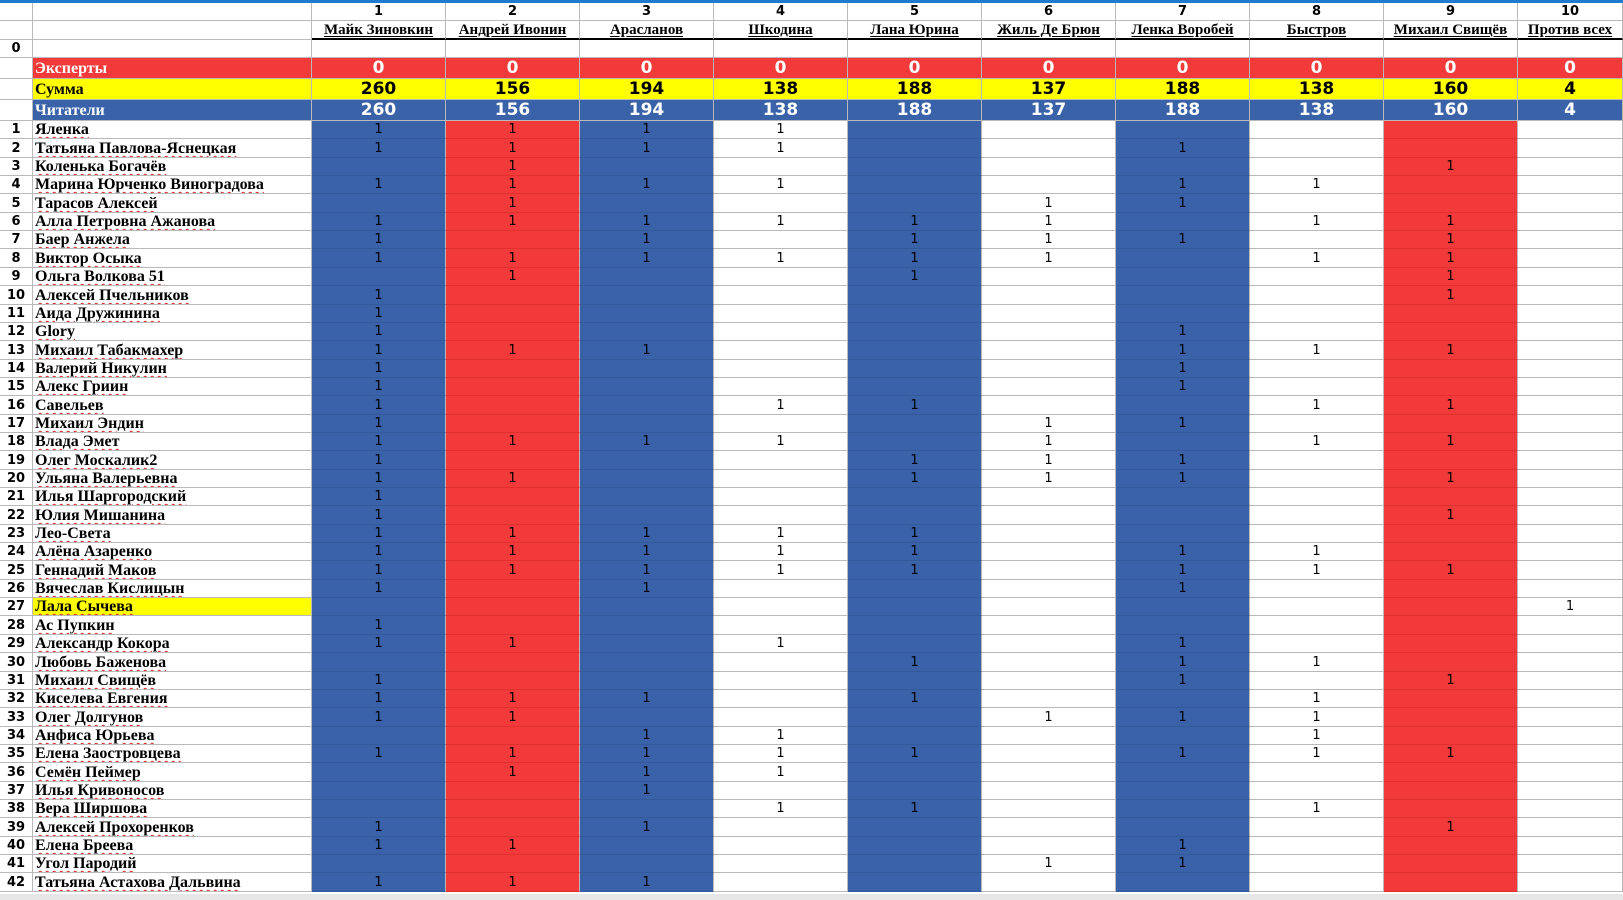 The width and height of the screenshot is (1623, 900). What do you see at coordinates (16, 12) in the screenshot?
I see `corner-cell` at bounding box center [16, 12].